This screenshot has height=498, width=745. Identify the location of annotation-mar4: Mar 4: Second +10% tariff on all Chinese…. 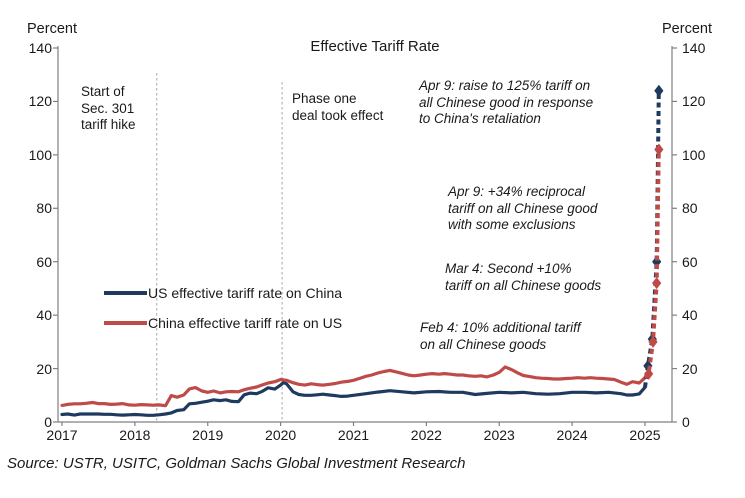
(523, 277).